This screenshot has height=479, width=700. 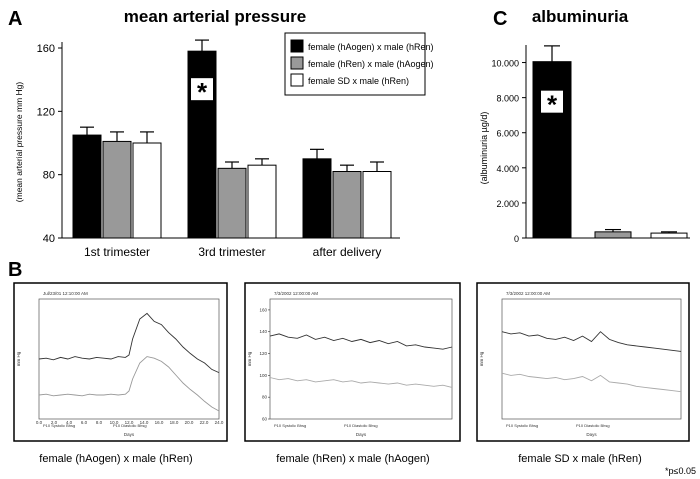 What do you see at coordinates (507, 204) in the screenshot?
I see `y-tick-label: 2.000` at bounding box center [507, 204].